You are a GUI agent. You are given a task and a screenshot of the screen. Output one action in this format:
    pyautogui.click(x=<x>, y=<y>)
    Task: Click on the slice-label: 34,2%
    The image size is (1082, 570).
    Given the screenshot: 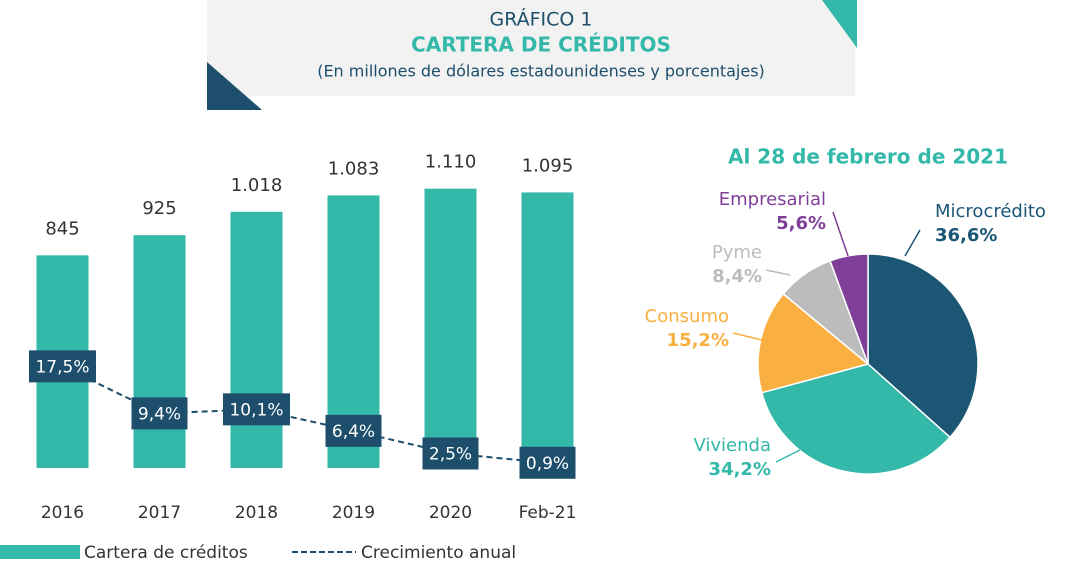 What is the action you would take?
    pyautogui.click(x=740, y=469)
    